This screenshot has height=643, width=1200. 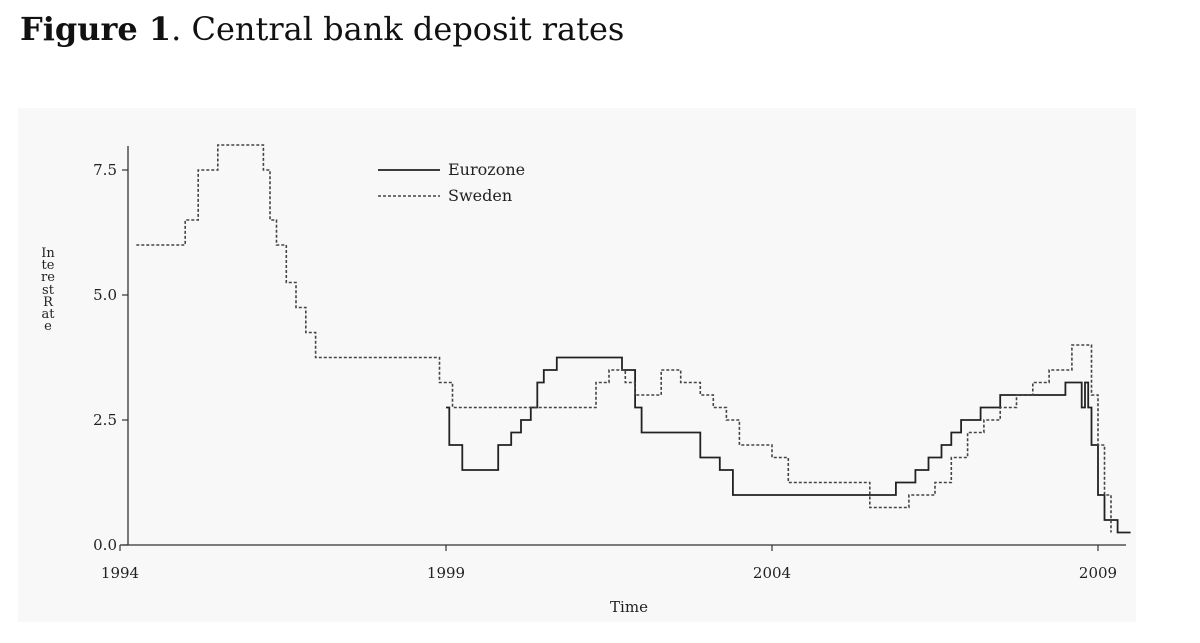 I want to click on legend-label-eurozone: Eurozone, so click(x=486, y=169).